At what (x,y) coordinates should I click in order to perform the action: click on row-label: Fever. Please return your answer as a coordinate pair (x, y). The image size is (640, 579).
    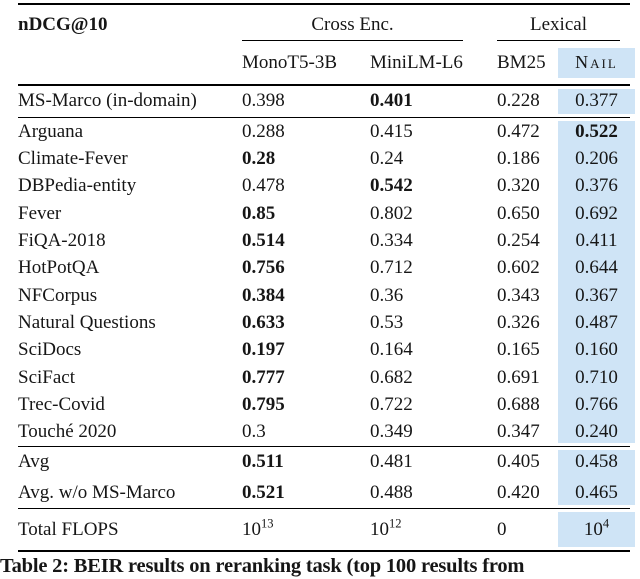
    Looking at the image, I should click on (40, 213).